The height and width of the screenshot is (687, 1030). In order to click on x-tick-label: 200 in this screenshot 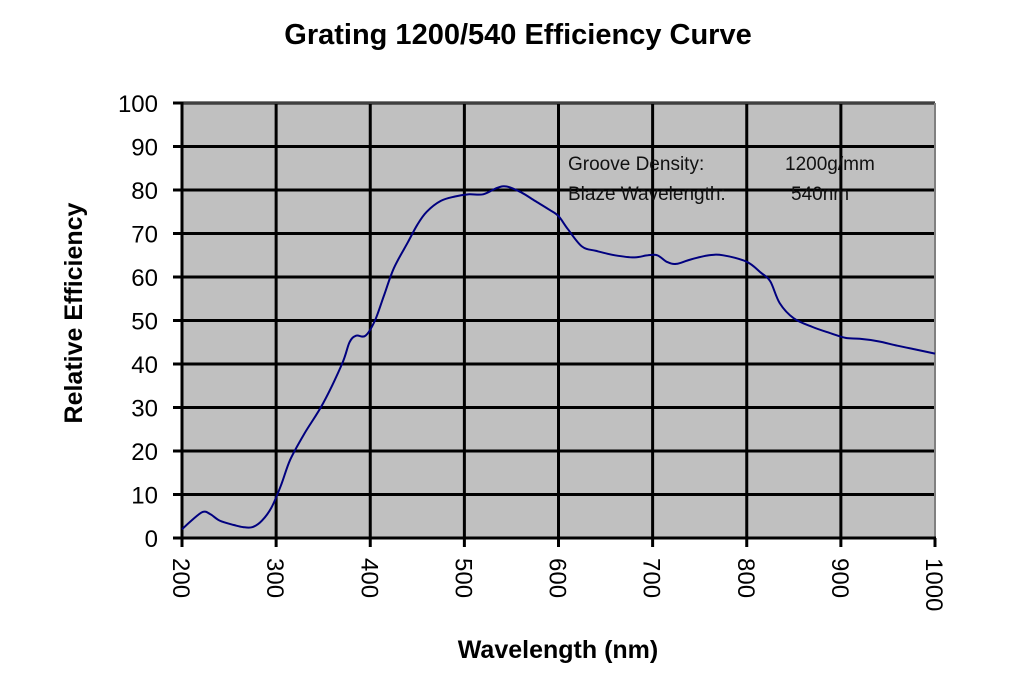, I will do `click(180, 578)`.